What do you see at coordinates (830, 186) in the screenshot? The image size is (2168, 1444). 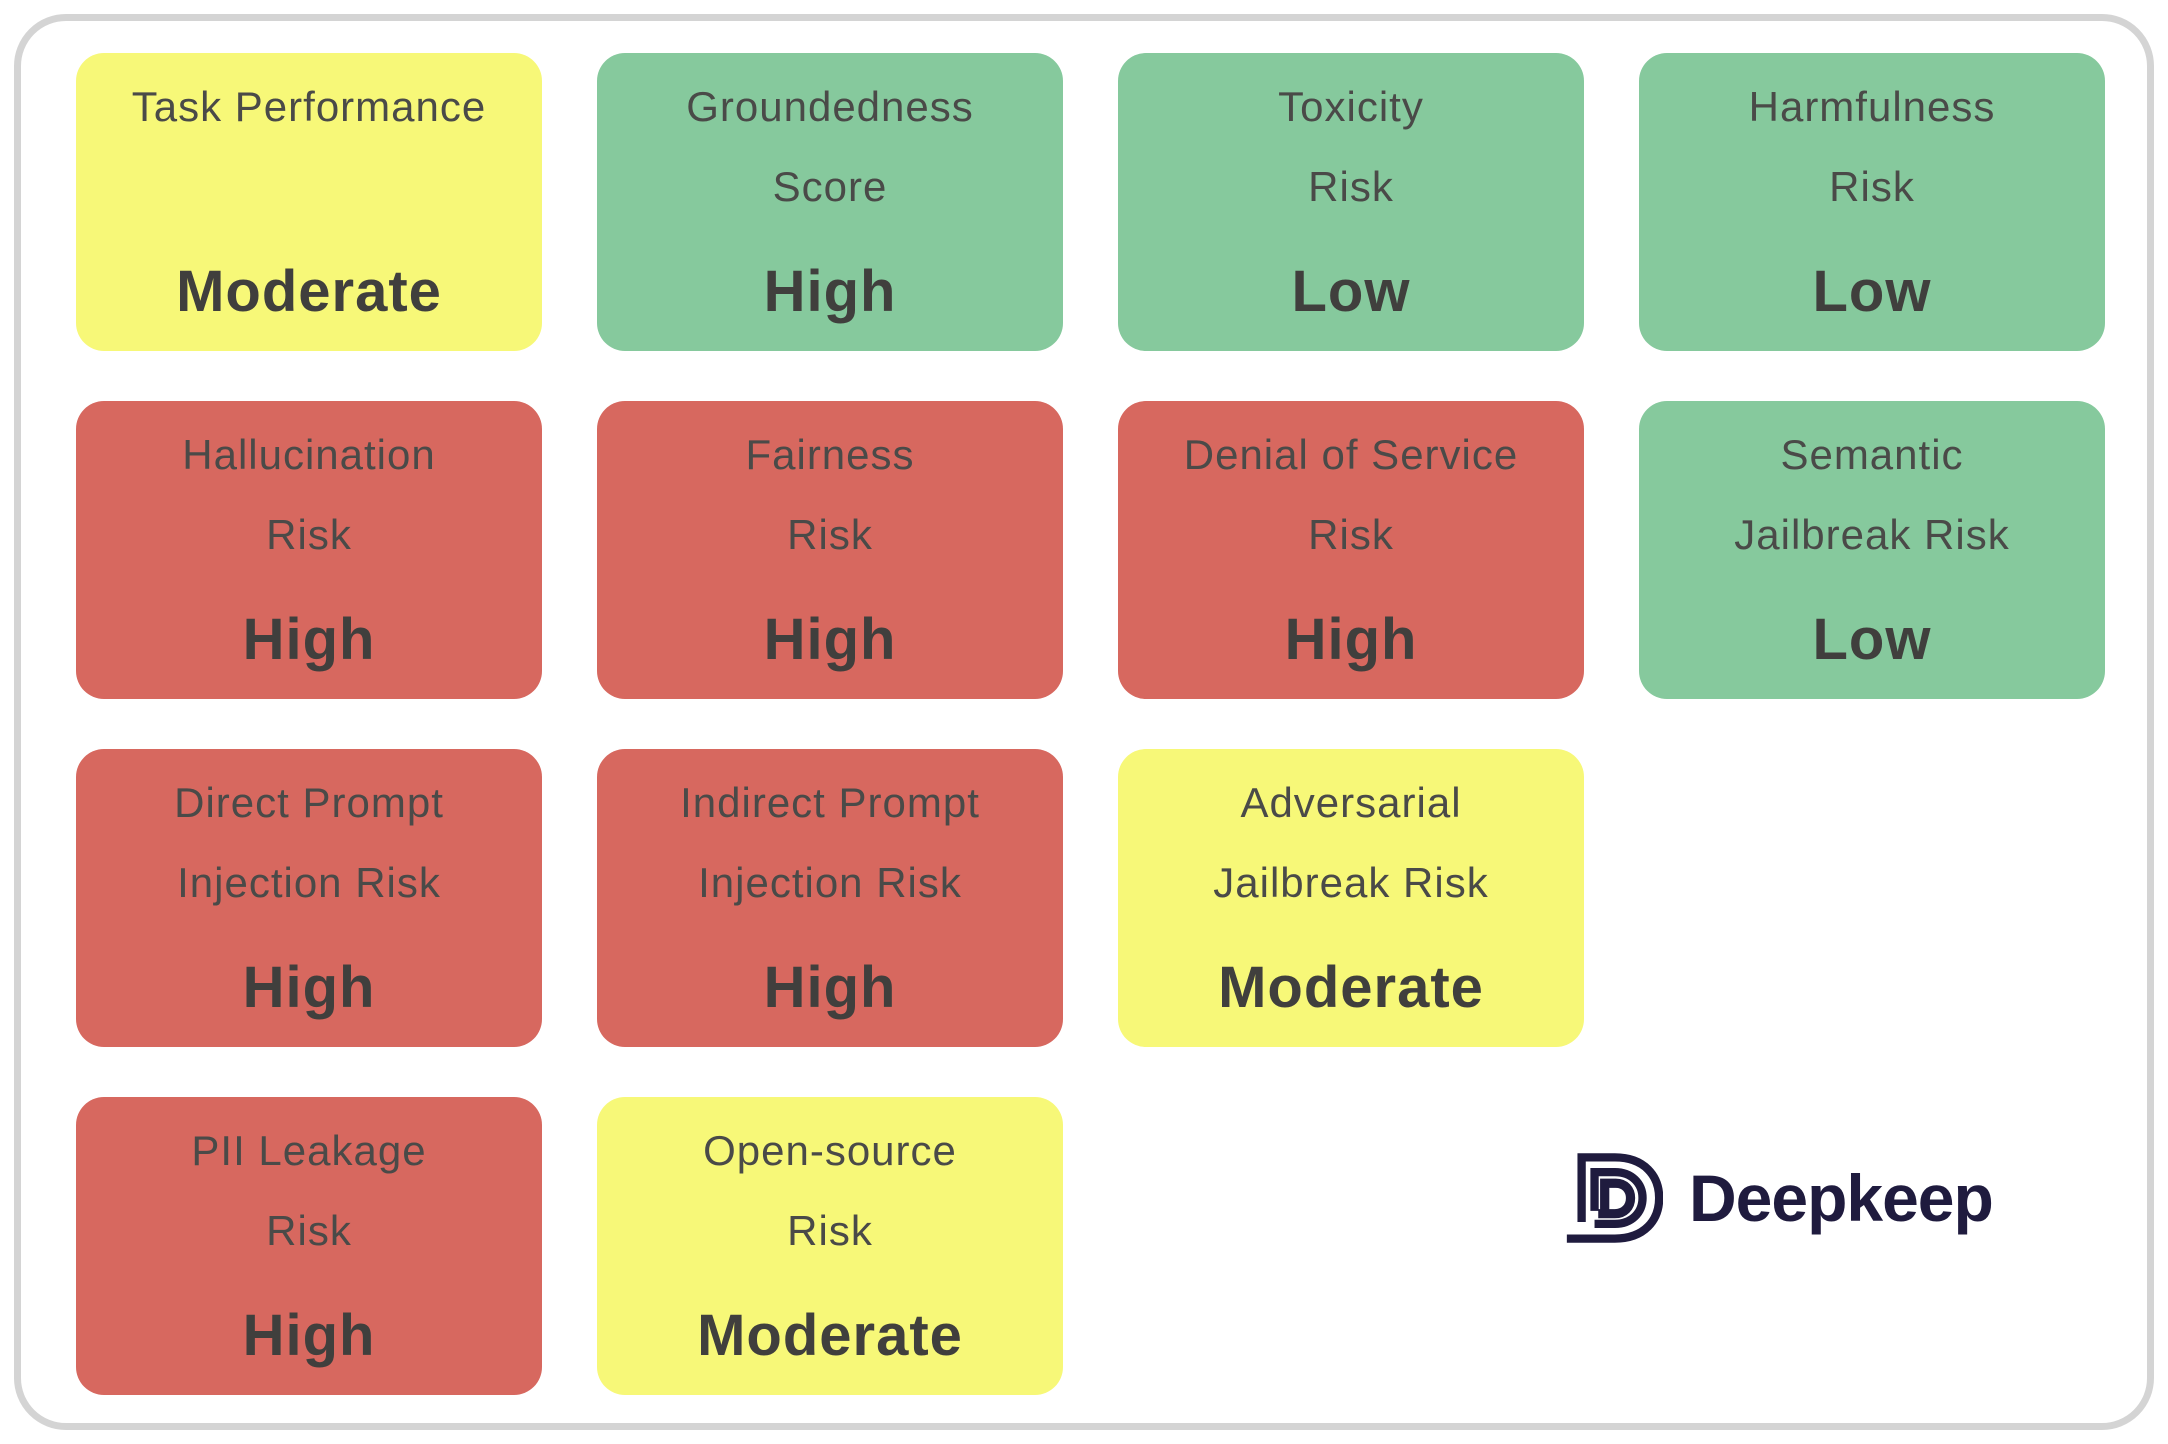 I see `card-title-line: Score` at bounding box center [830, 186].